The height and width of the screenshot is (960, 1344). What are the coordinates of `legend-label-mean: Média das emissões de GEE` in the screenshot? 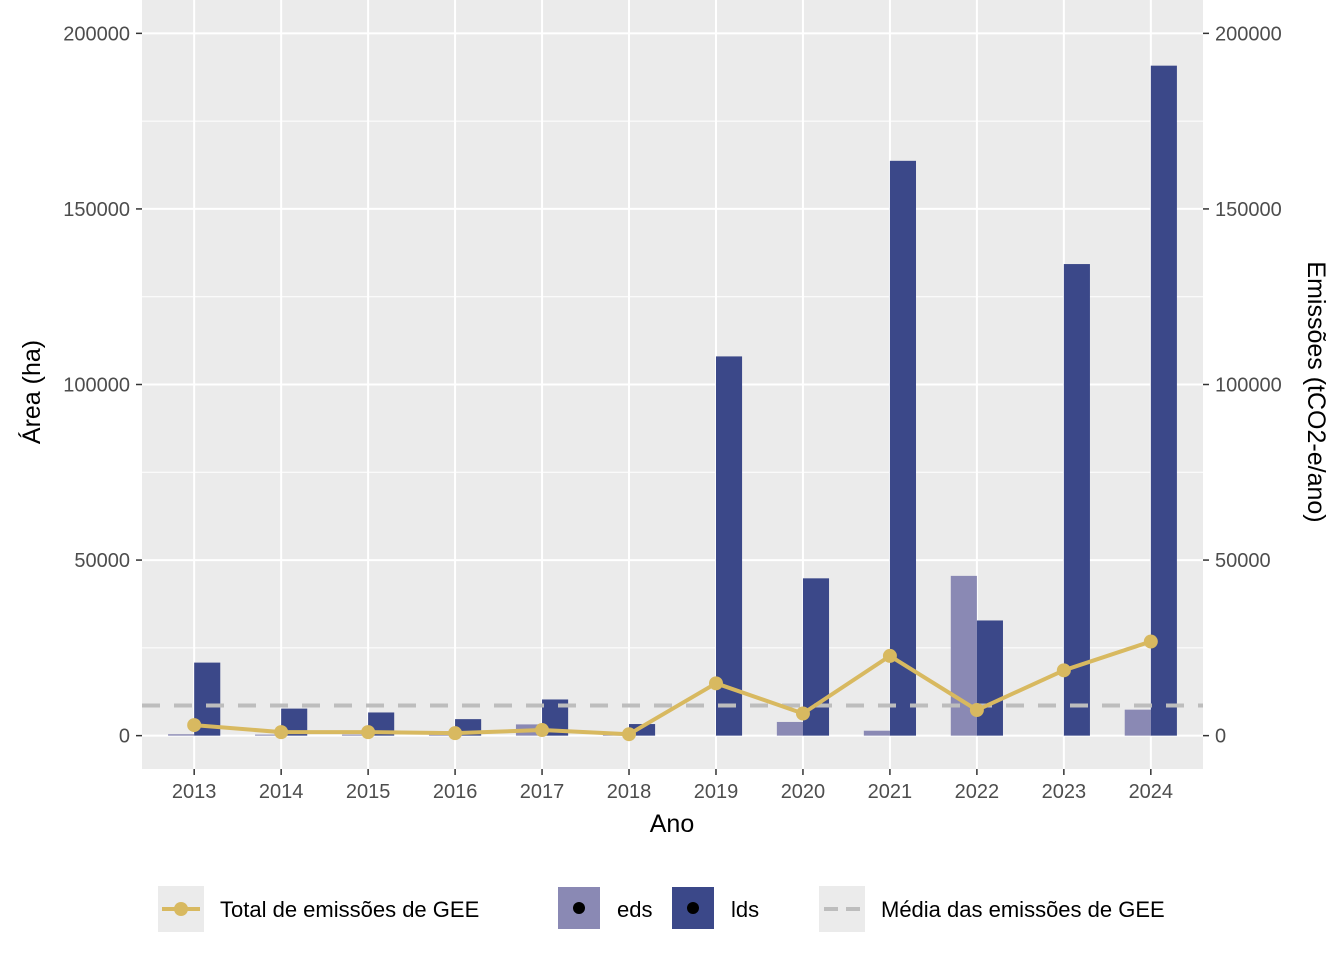 It's located at (1023, 909).